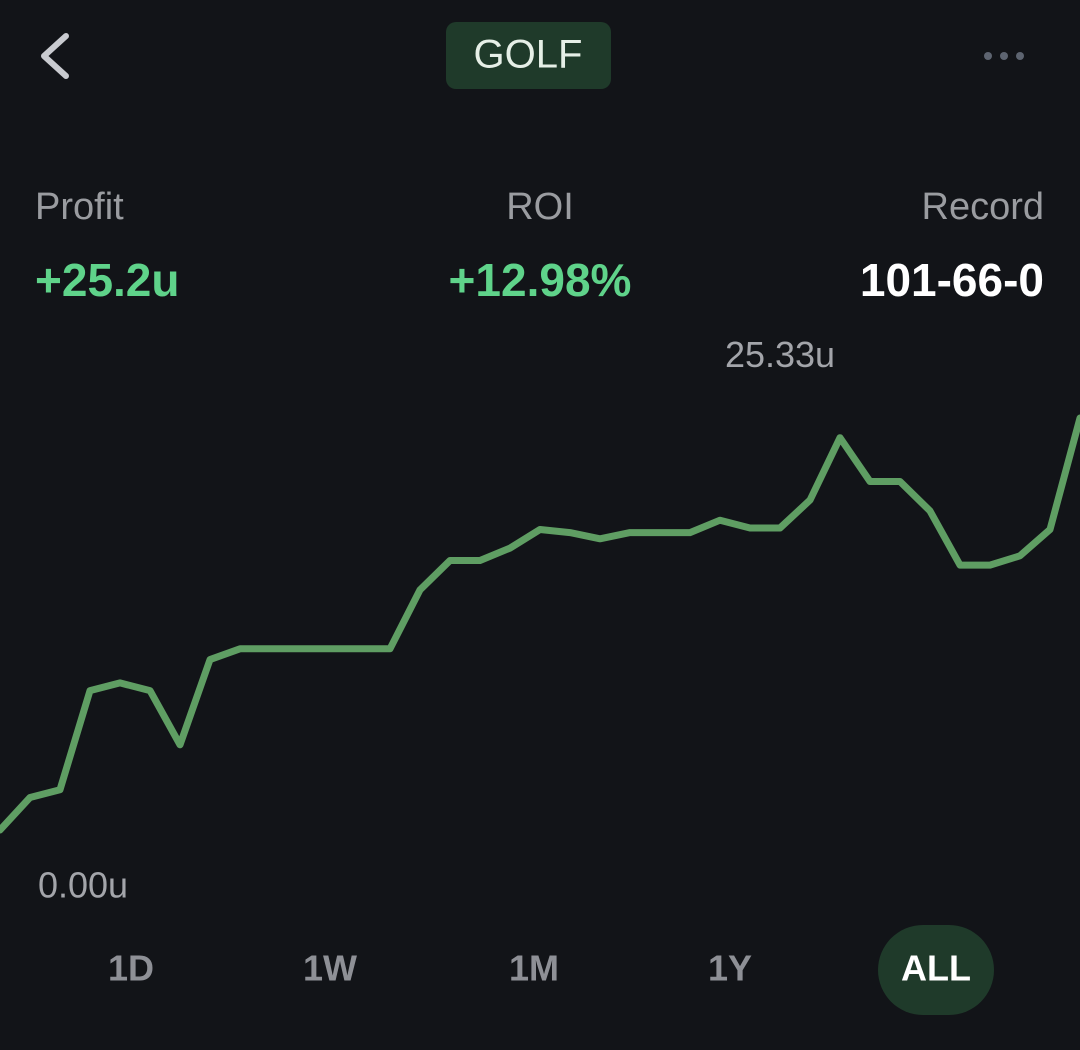 The width and height of the screenshot is (1080, 1050). What do you see at coordinates (540, 280) in the screenshot?
I see `stat-value: +12.98%` at bounding box center [540, 280].